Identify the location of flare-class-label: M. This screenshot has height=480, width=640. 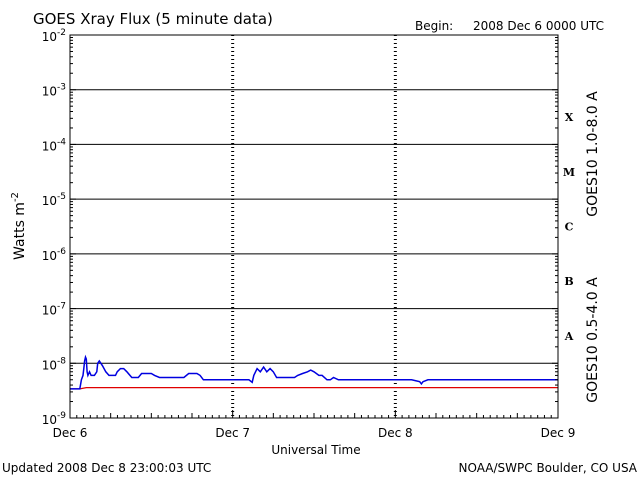
(569, 172).